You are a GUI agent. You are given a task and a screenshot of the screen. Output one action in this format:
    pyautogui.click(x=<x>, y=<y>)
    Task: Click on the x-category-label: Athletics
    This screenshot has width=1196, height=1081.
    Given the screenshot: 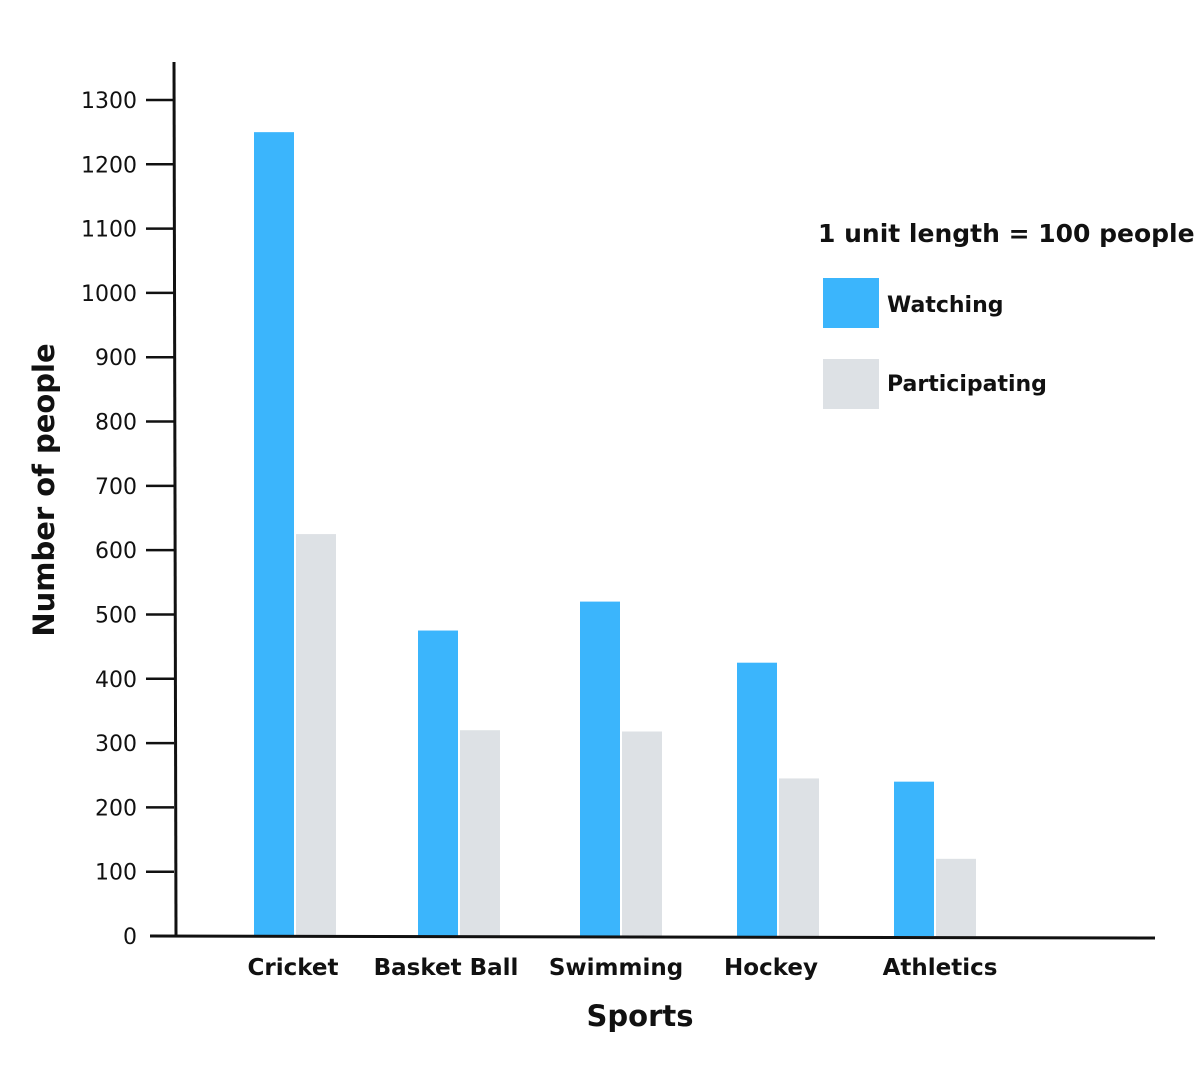 What is the action you would take?
    pyautogui.click(x=940, y=968)
    